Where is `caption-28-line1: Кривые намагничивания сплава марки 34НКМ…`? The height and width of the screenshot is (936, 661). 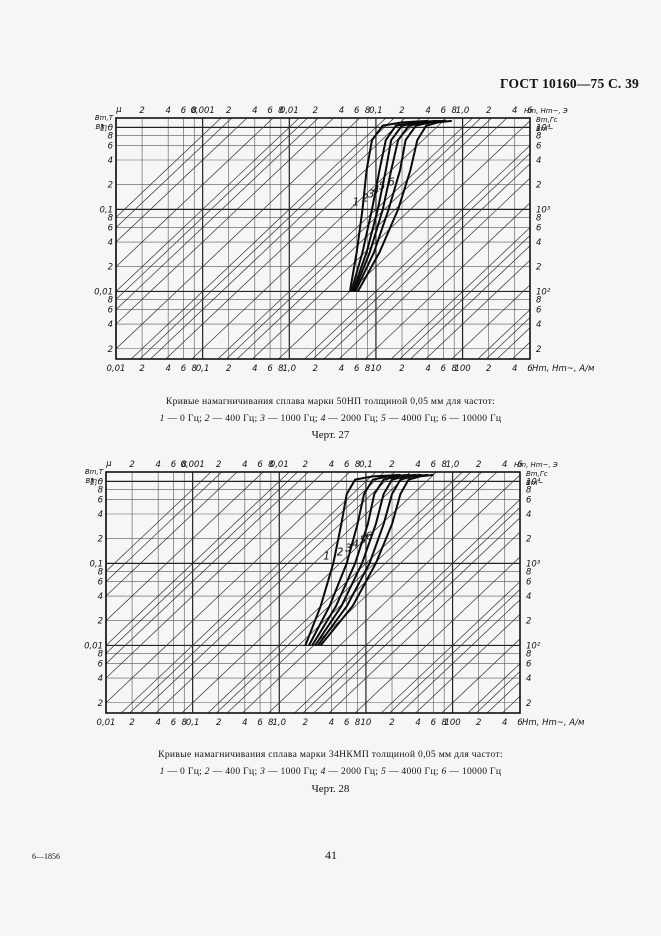 caption-28-line1: Кривые намагничивания сплава марки 34НКМ… is located at coordinates (330, 754).